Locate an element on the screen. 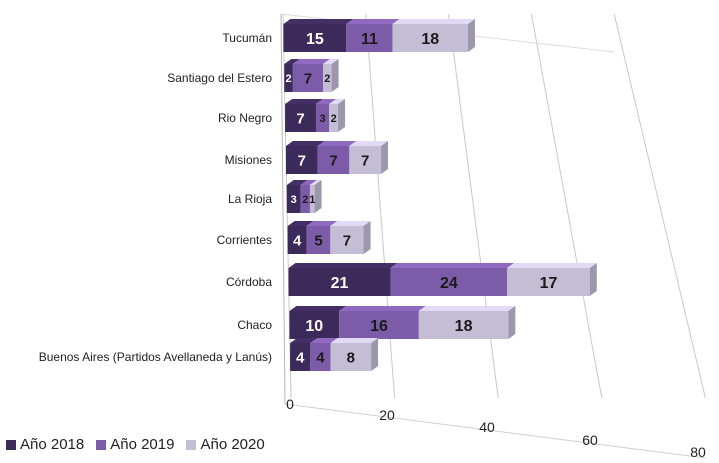  data-label-7-1: 16 is located at coordinates (379, 326).